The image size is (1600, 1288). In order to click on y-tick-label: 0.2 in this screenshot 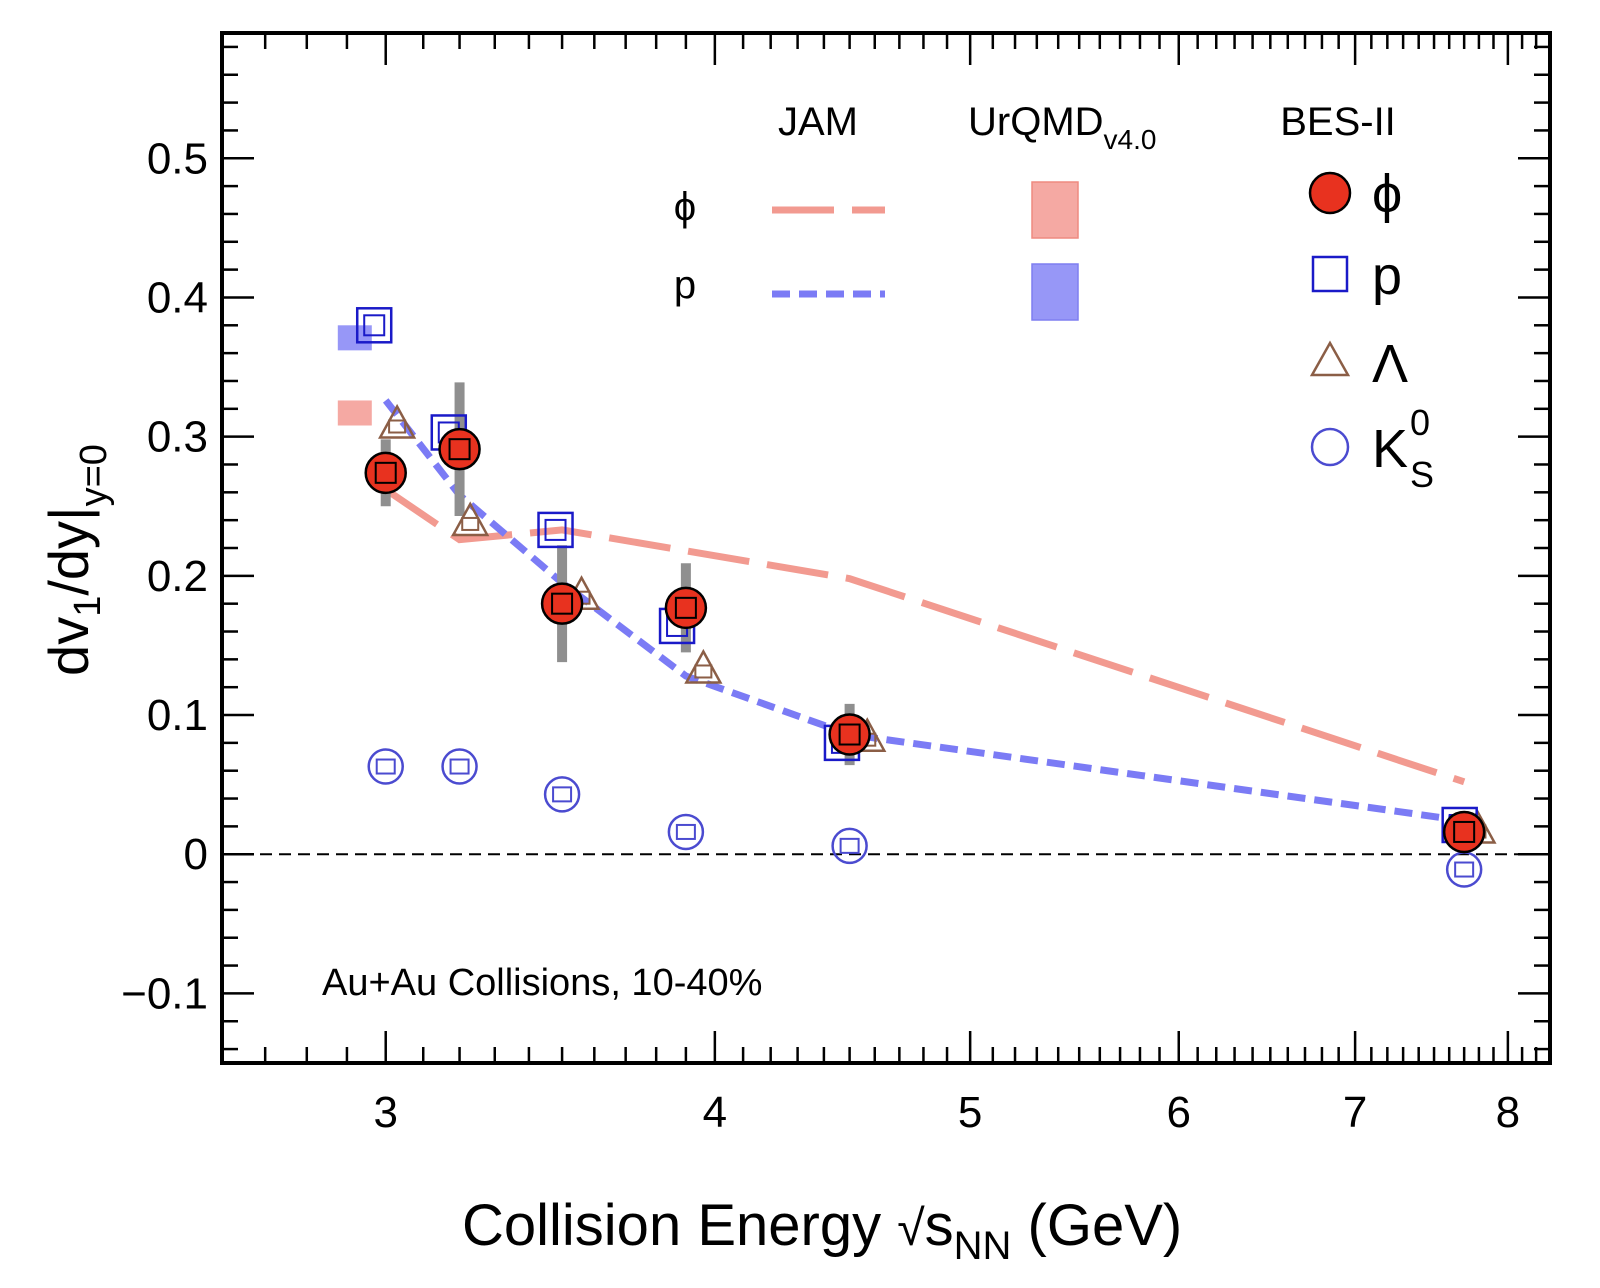, I will do `click(177, 576)`.